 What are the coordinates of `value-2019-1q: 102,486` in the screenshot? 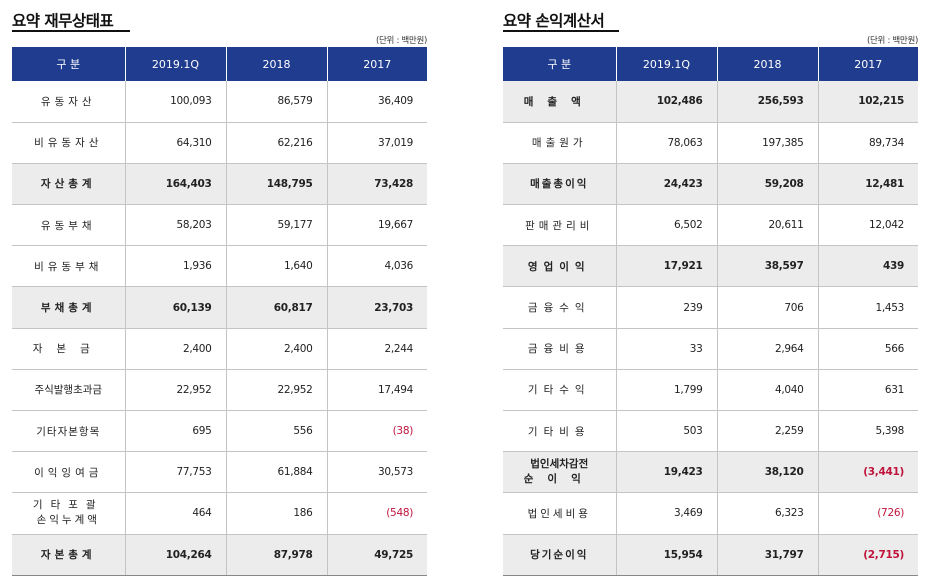 It's located at (666, 102).